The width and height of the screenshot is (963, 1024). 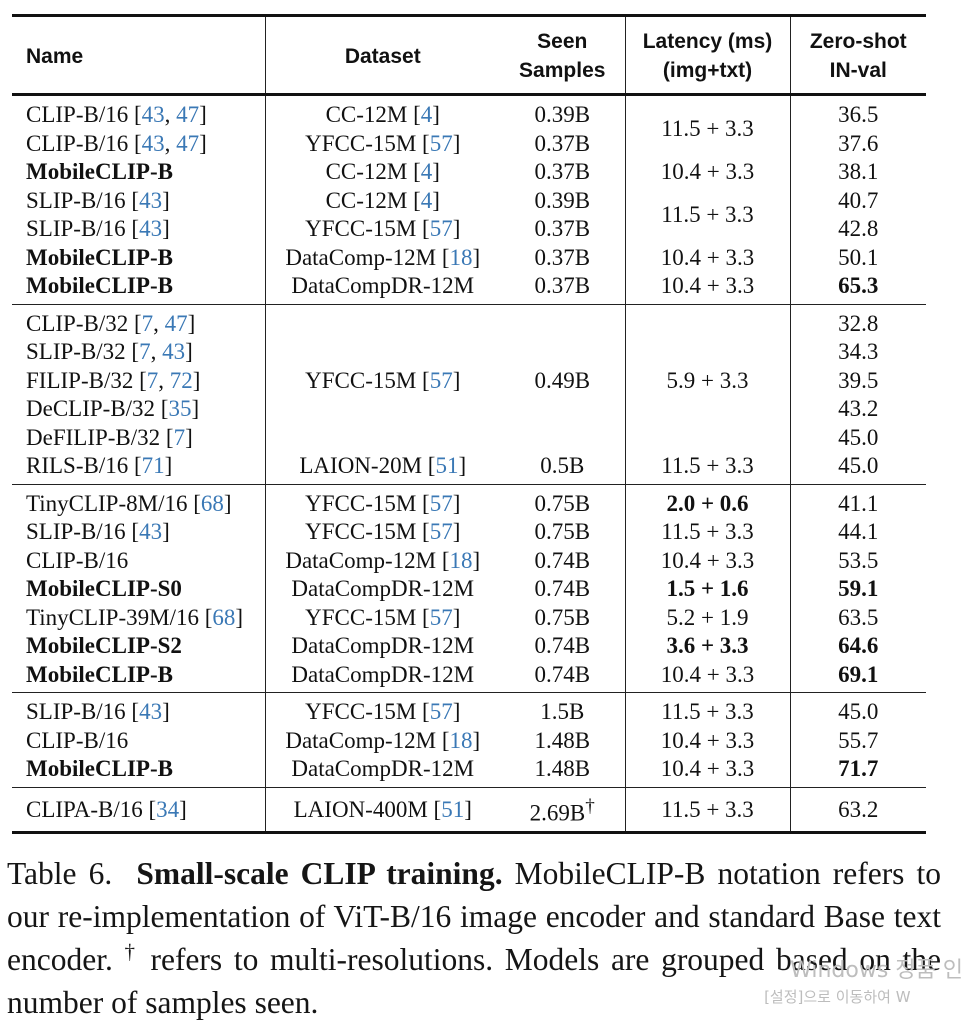 I want to click on latency-cell: 5.2 + 1.9, so click(x=707, y=617).